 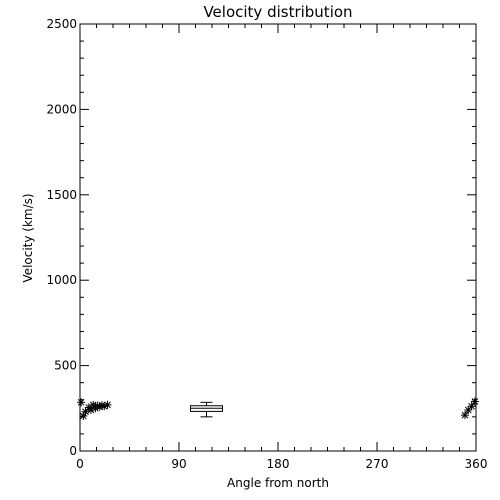 I want to click on x-tick-label: 360, so click(x=476, y=464).